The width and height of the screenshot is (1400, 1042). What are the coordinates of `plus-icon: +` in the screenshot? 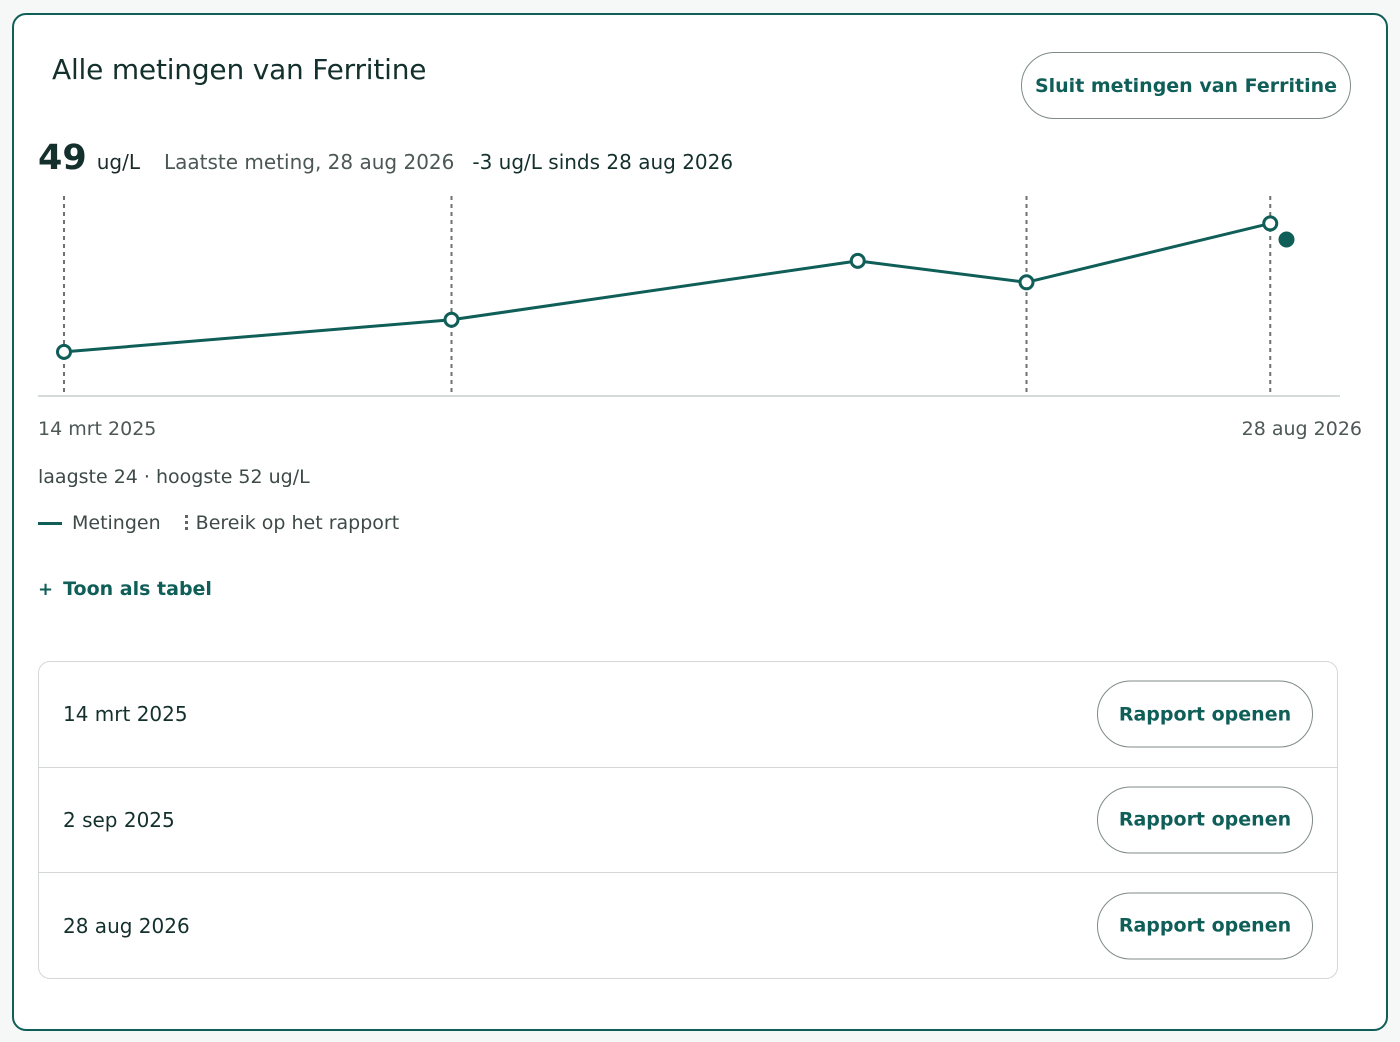 It's located at (46, 589).